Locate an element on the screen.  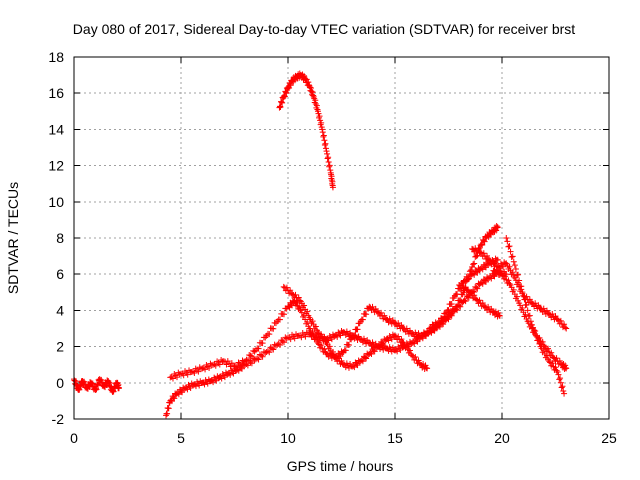
y-tick-label: 10 is located at coordinates (56, 202).